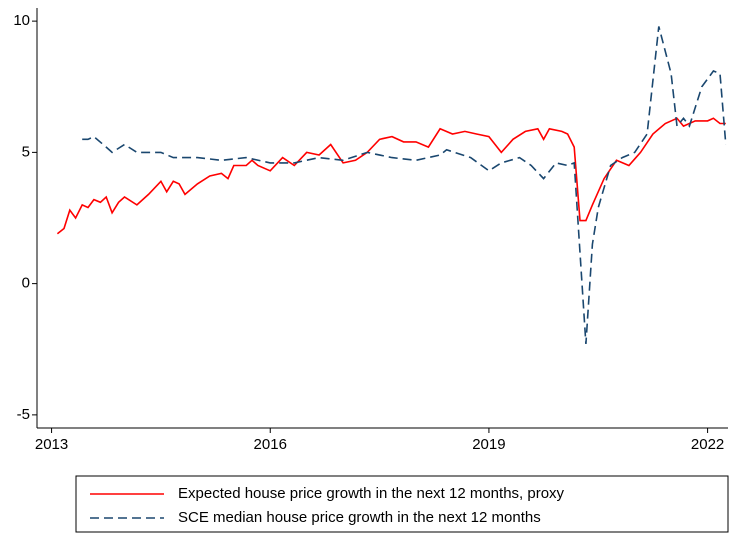 The image size is (743, 536). What do you see at coordinates (26, 283) in the screenshot?
I see `y-tick-label: 0` at bounding box center [26, 283].